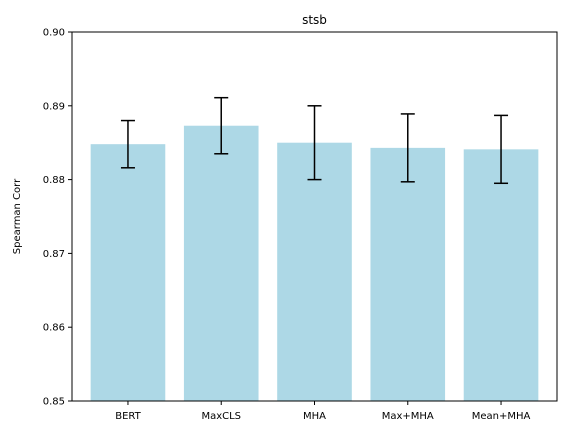  Describe the element at coordinates (54, 180) in the screenshot. I see `y-tick-label: 0.88` at that location.